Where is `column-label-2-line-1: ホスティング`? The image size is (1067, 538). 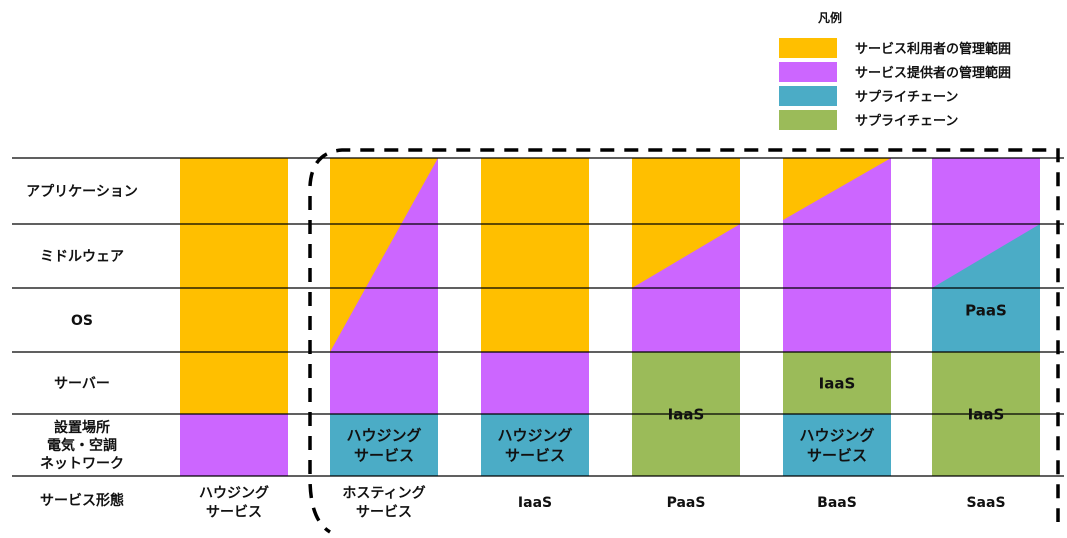 column-label-2-line-1: ホスティング is located at coordinates (383, 493).